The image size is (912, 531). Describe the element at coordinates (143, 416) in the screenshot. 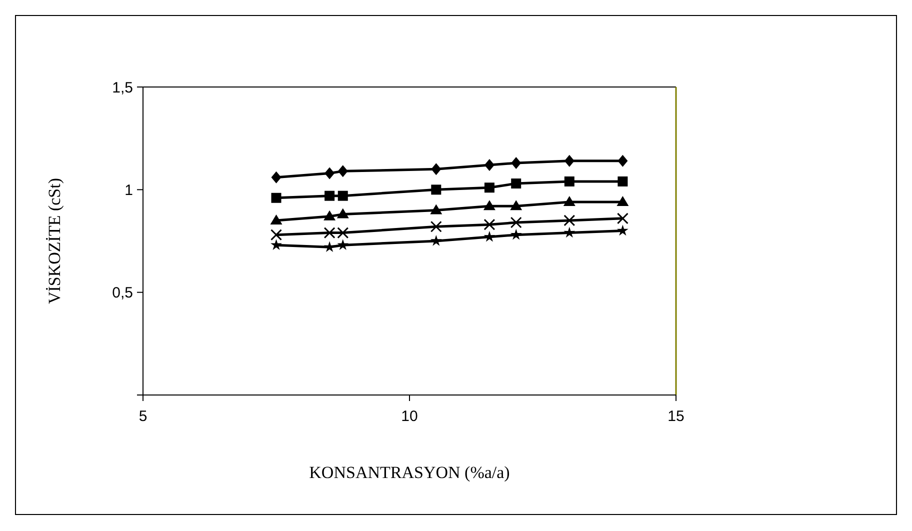

I see `x-tick-label: 5` at that location.